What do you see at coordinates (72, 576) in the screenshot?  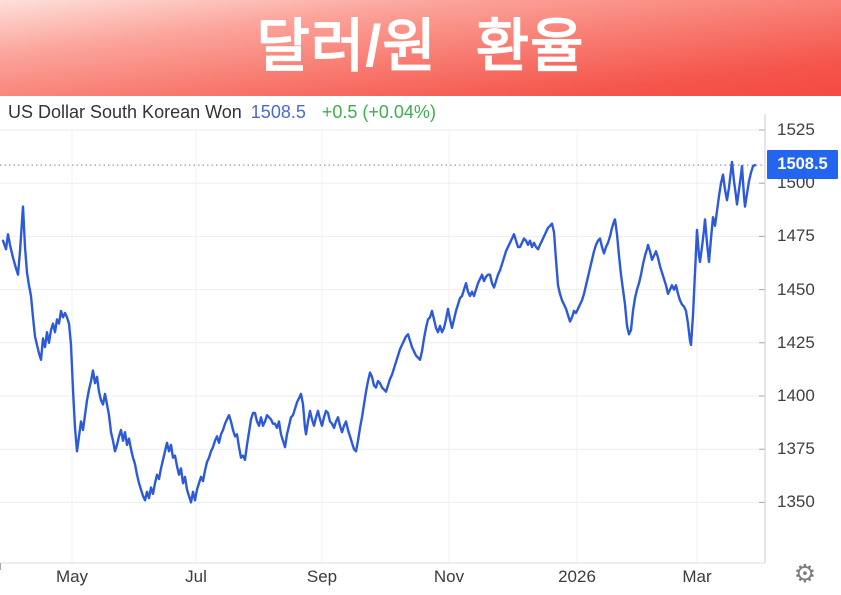 I see `x-axis-label: May` at bounding box center [72, 576].